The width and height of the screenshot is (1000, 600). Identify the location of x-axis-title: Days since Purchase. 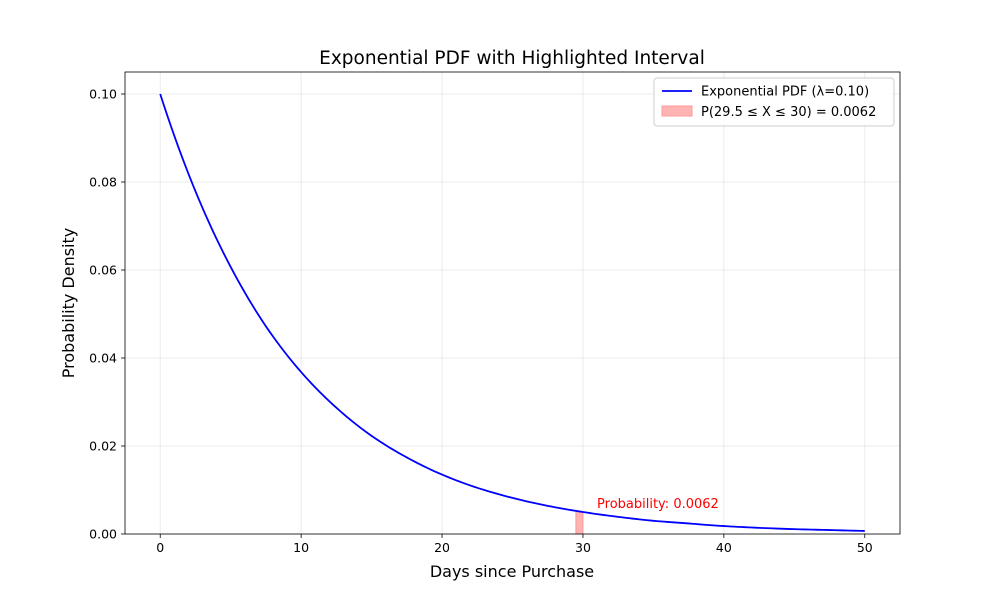
(512, 571).